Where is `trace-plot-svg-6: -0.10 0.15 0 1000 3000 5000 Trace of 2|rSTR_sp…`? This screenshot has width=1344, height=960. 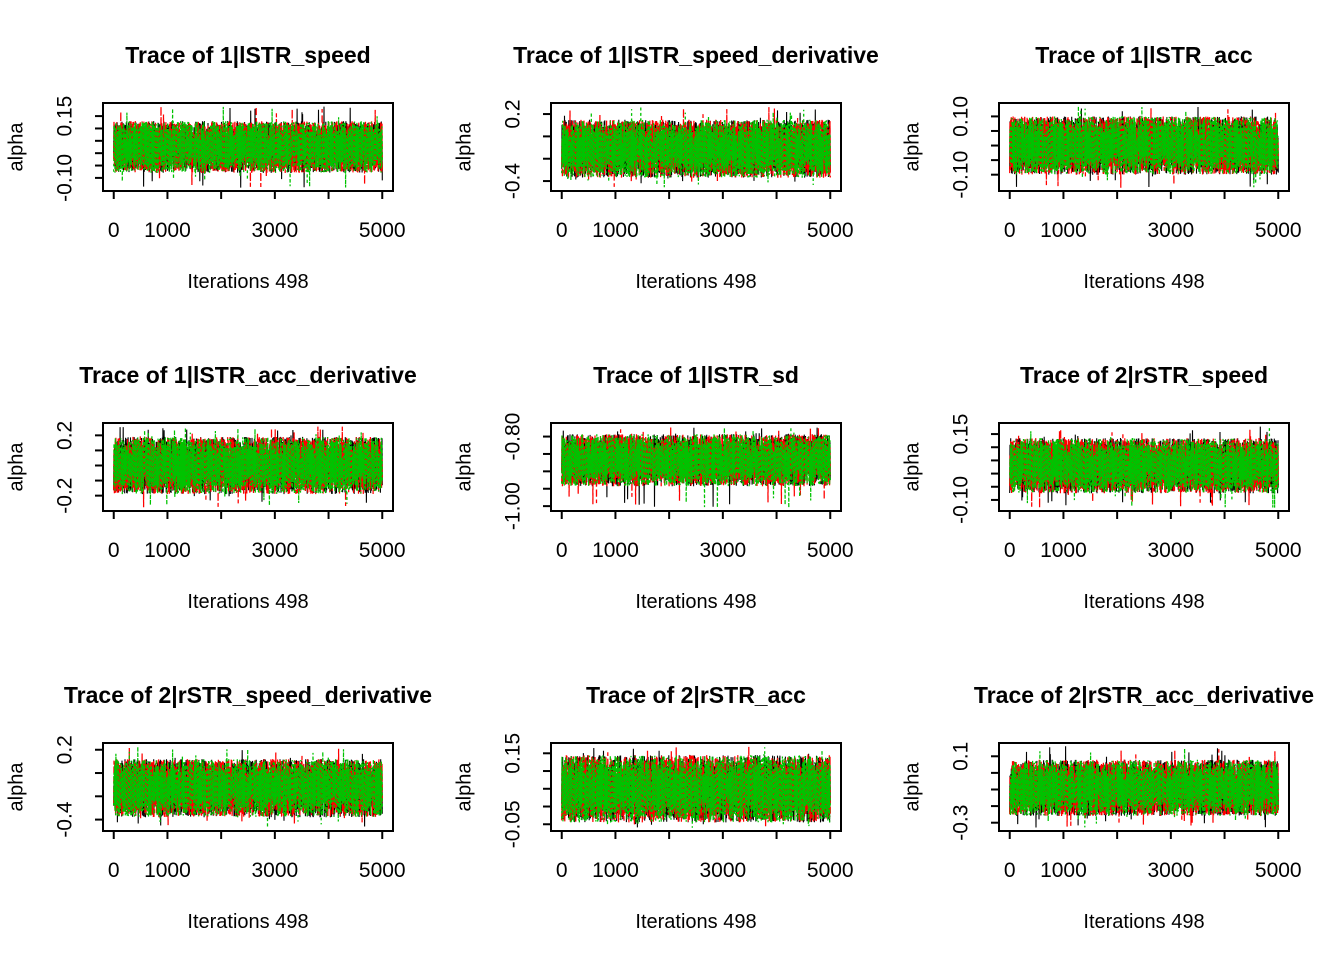 trace-plot-svg-6: -0.10 0.15 0 1000 3000 5000 Trace of 2|rSTR_sp… is located at coordinates (1101, 487).